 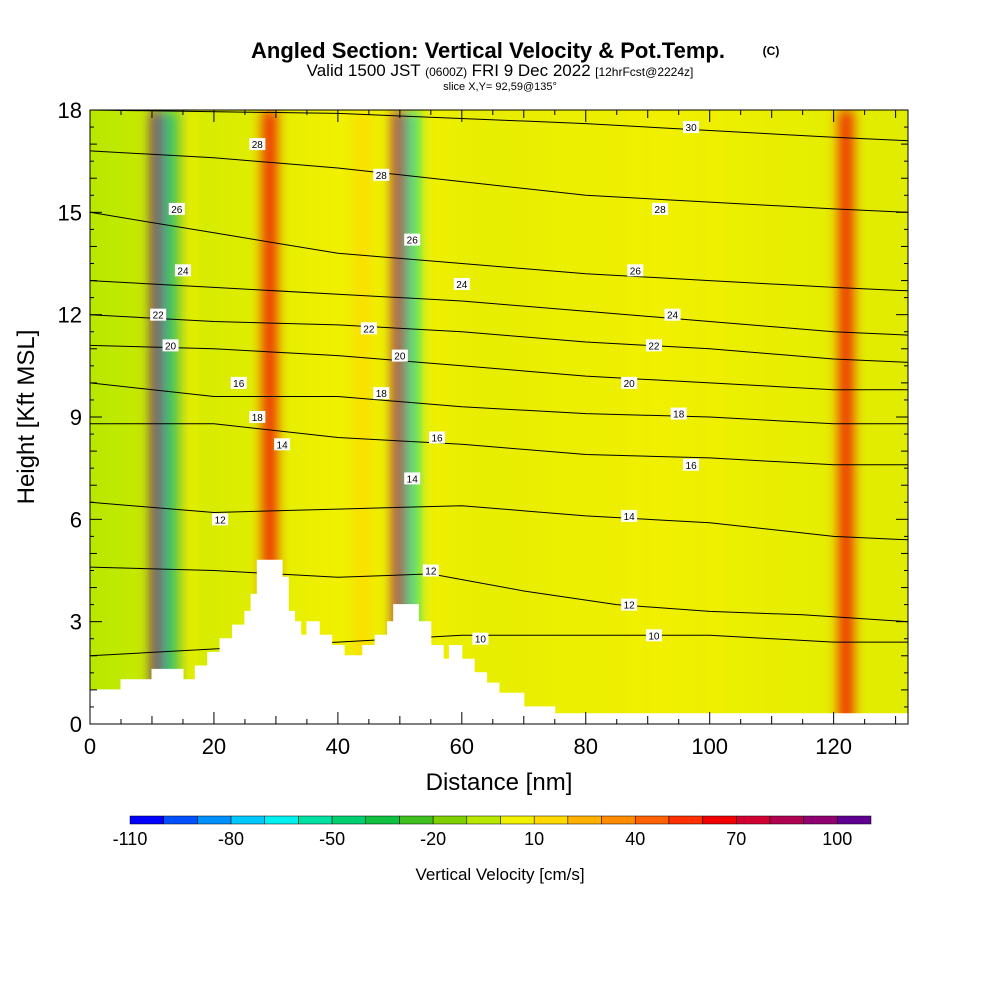 I want to click on svg-text: 26, so click(x=413, y=241).